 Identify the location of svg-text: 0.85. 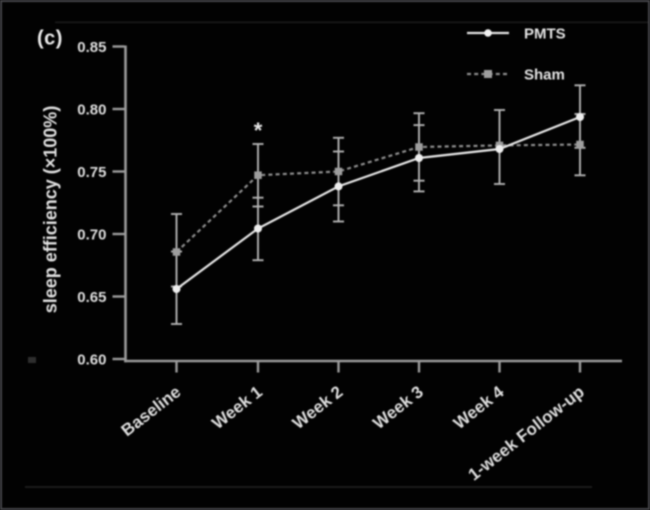
(91, 47).